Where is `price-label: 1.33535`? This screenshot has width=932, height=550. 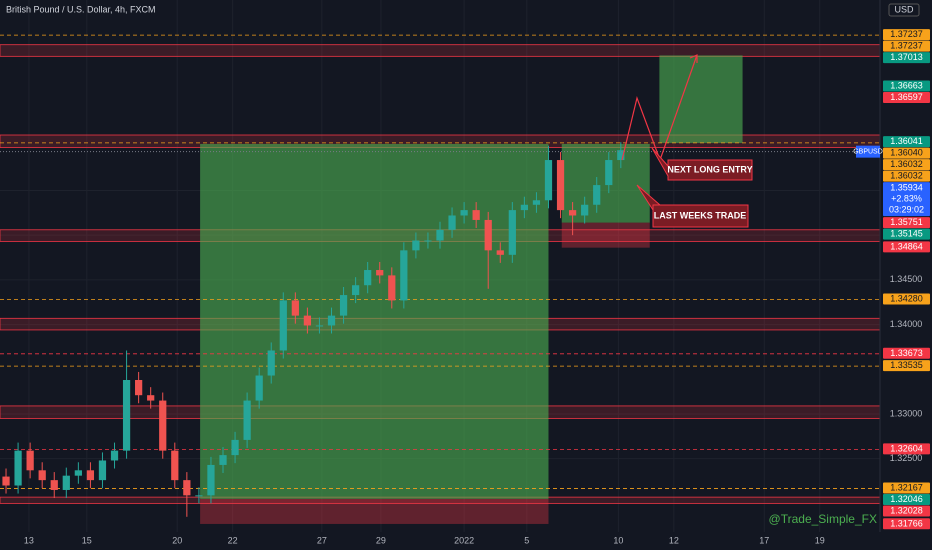
price-label: 1.33535 is located at coordinates (906, 365).